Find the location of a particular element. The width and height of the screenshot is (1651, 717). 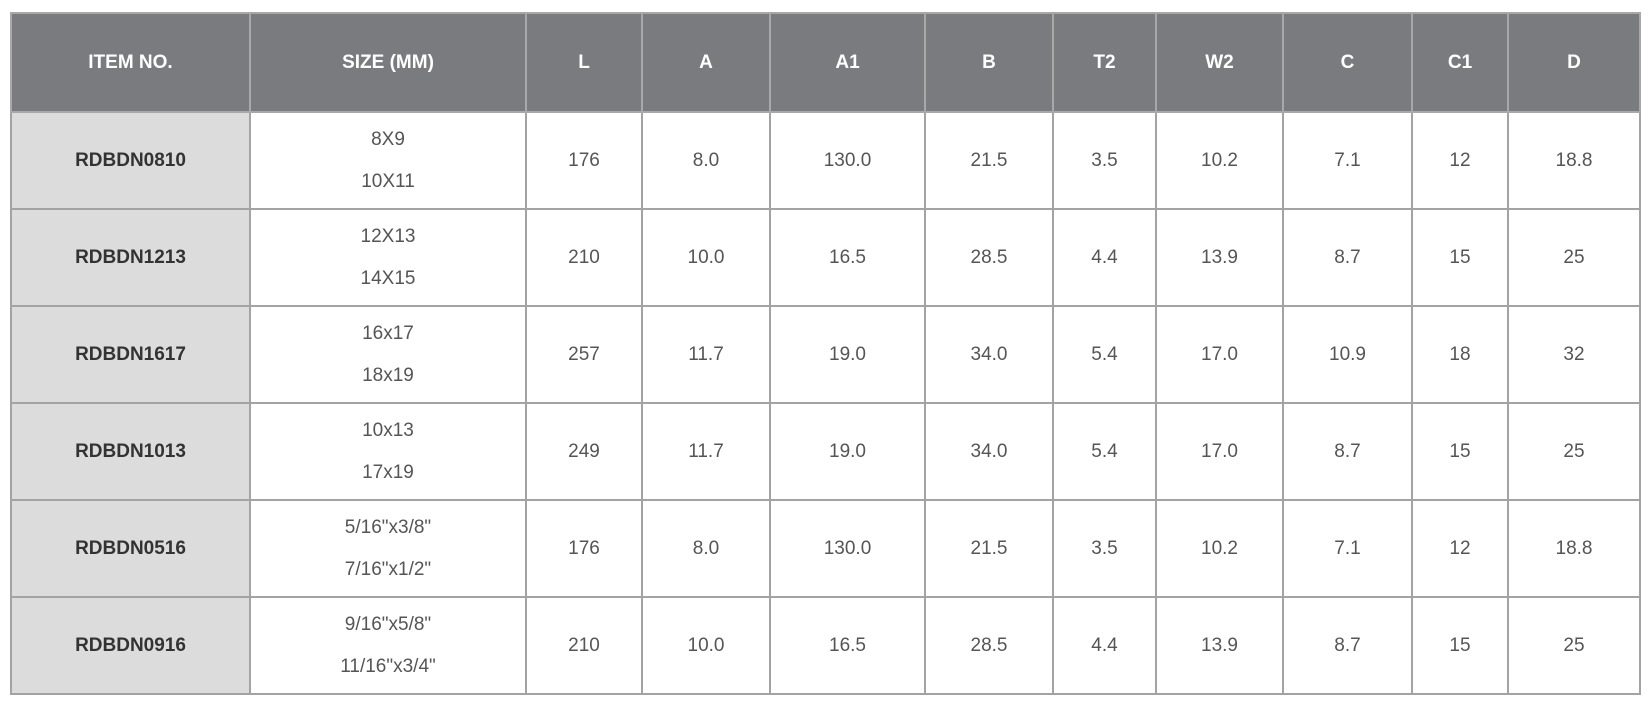

header-cell: L is located at coordinates (584, 62).